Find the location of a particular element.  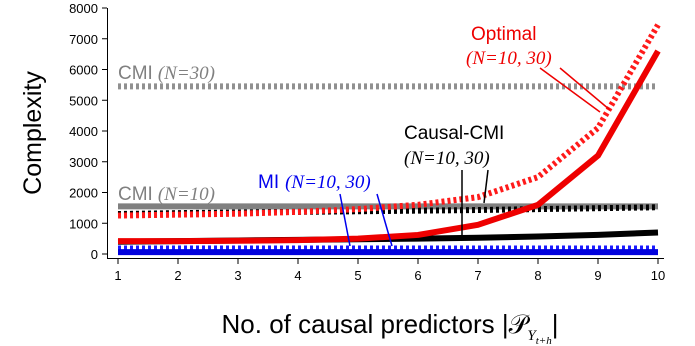

annotation-optimal-param: (N=10, 30) is located at coordinates (509, 58).